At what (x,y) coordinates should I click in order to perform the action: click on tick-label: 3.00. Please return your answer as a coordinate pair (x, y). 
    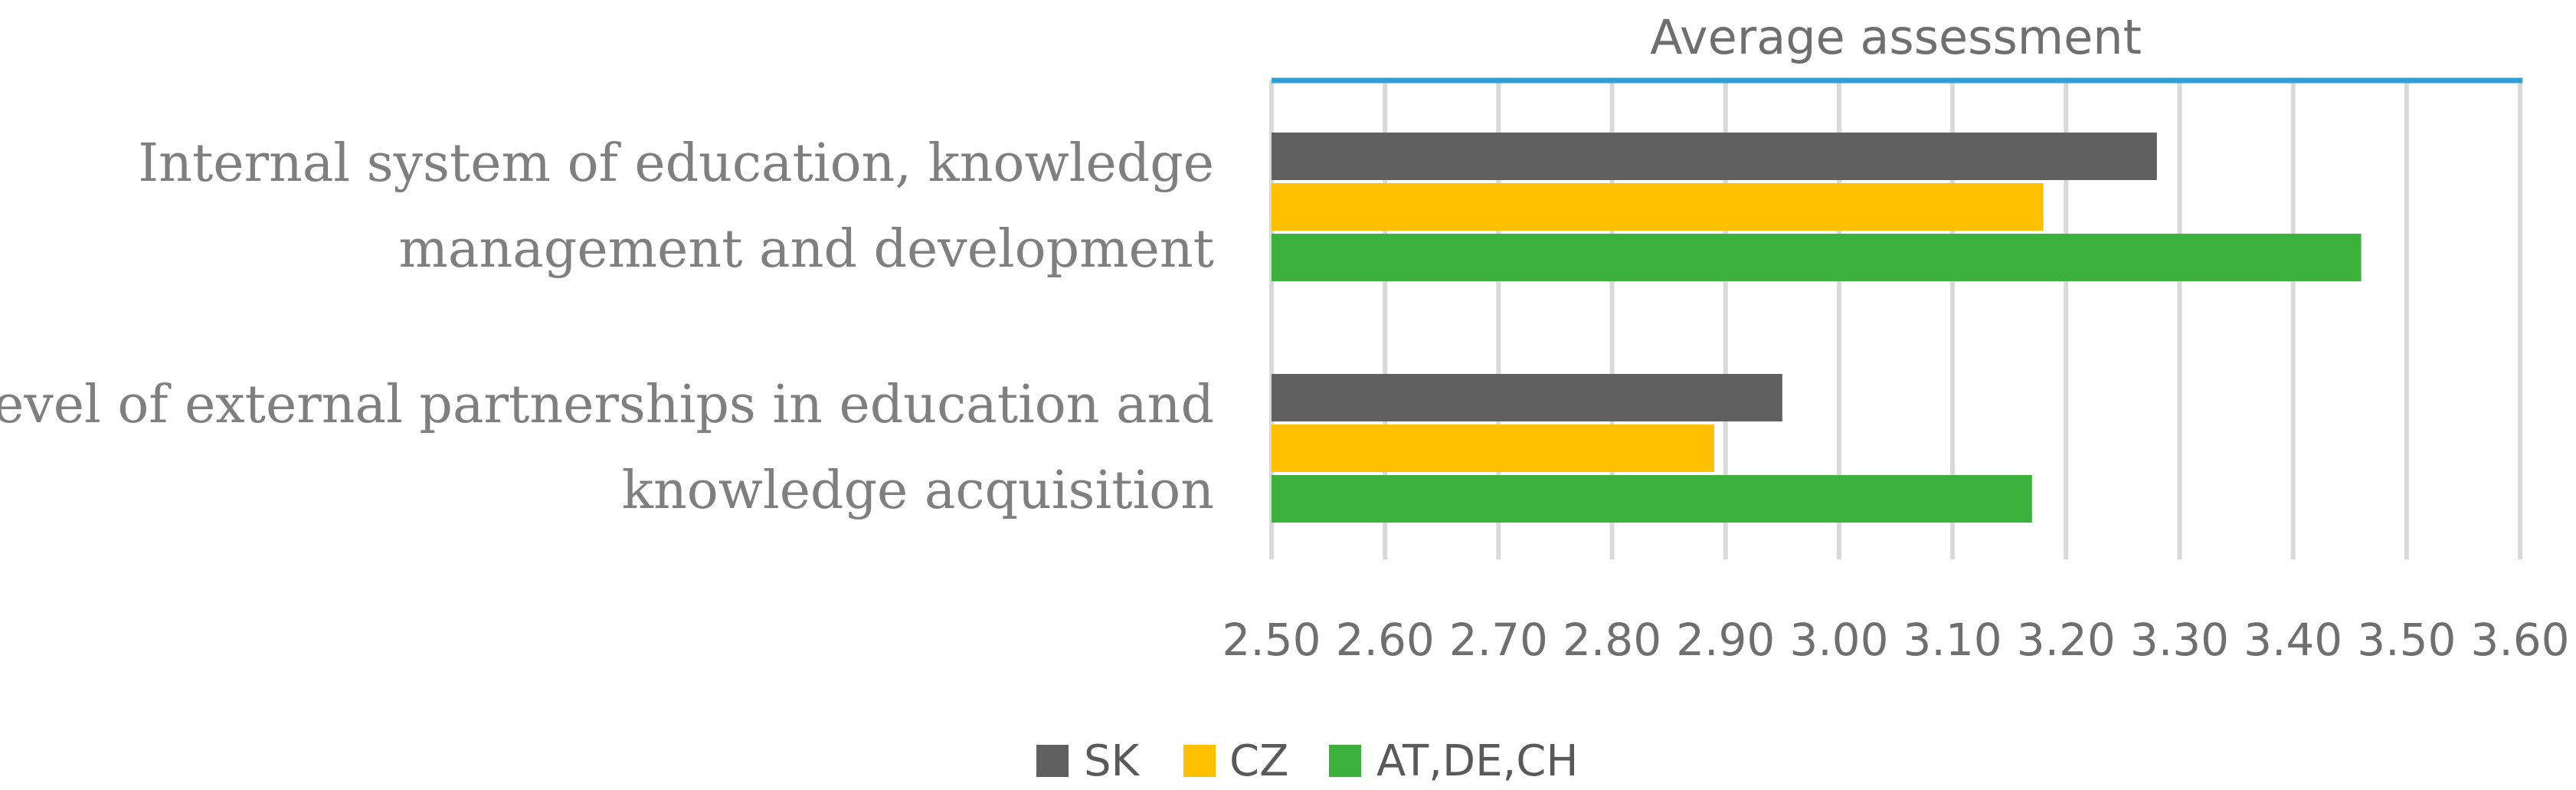
    Looking at the image, I should click on (1838, 640).